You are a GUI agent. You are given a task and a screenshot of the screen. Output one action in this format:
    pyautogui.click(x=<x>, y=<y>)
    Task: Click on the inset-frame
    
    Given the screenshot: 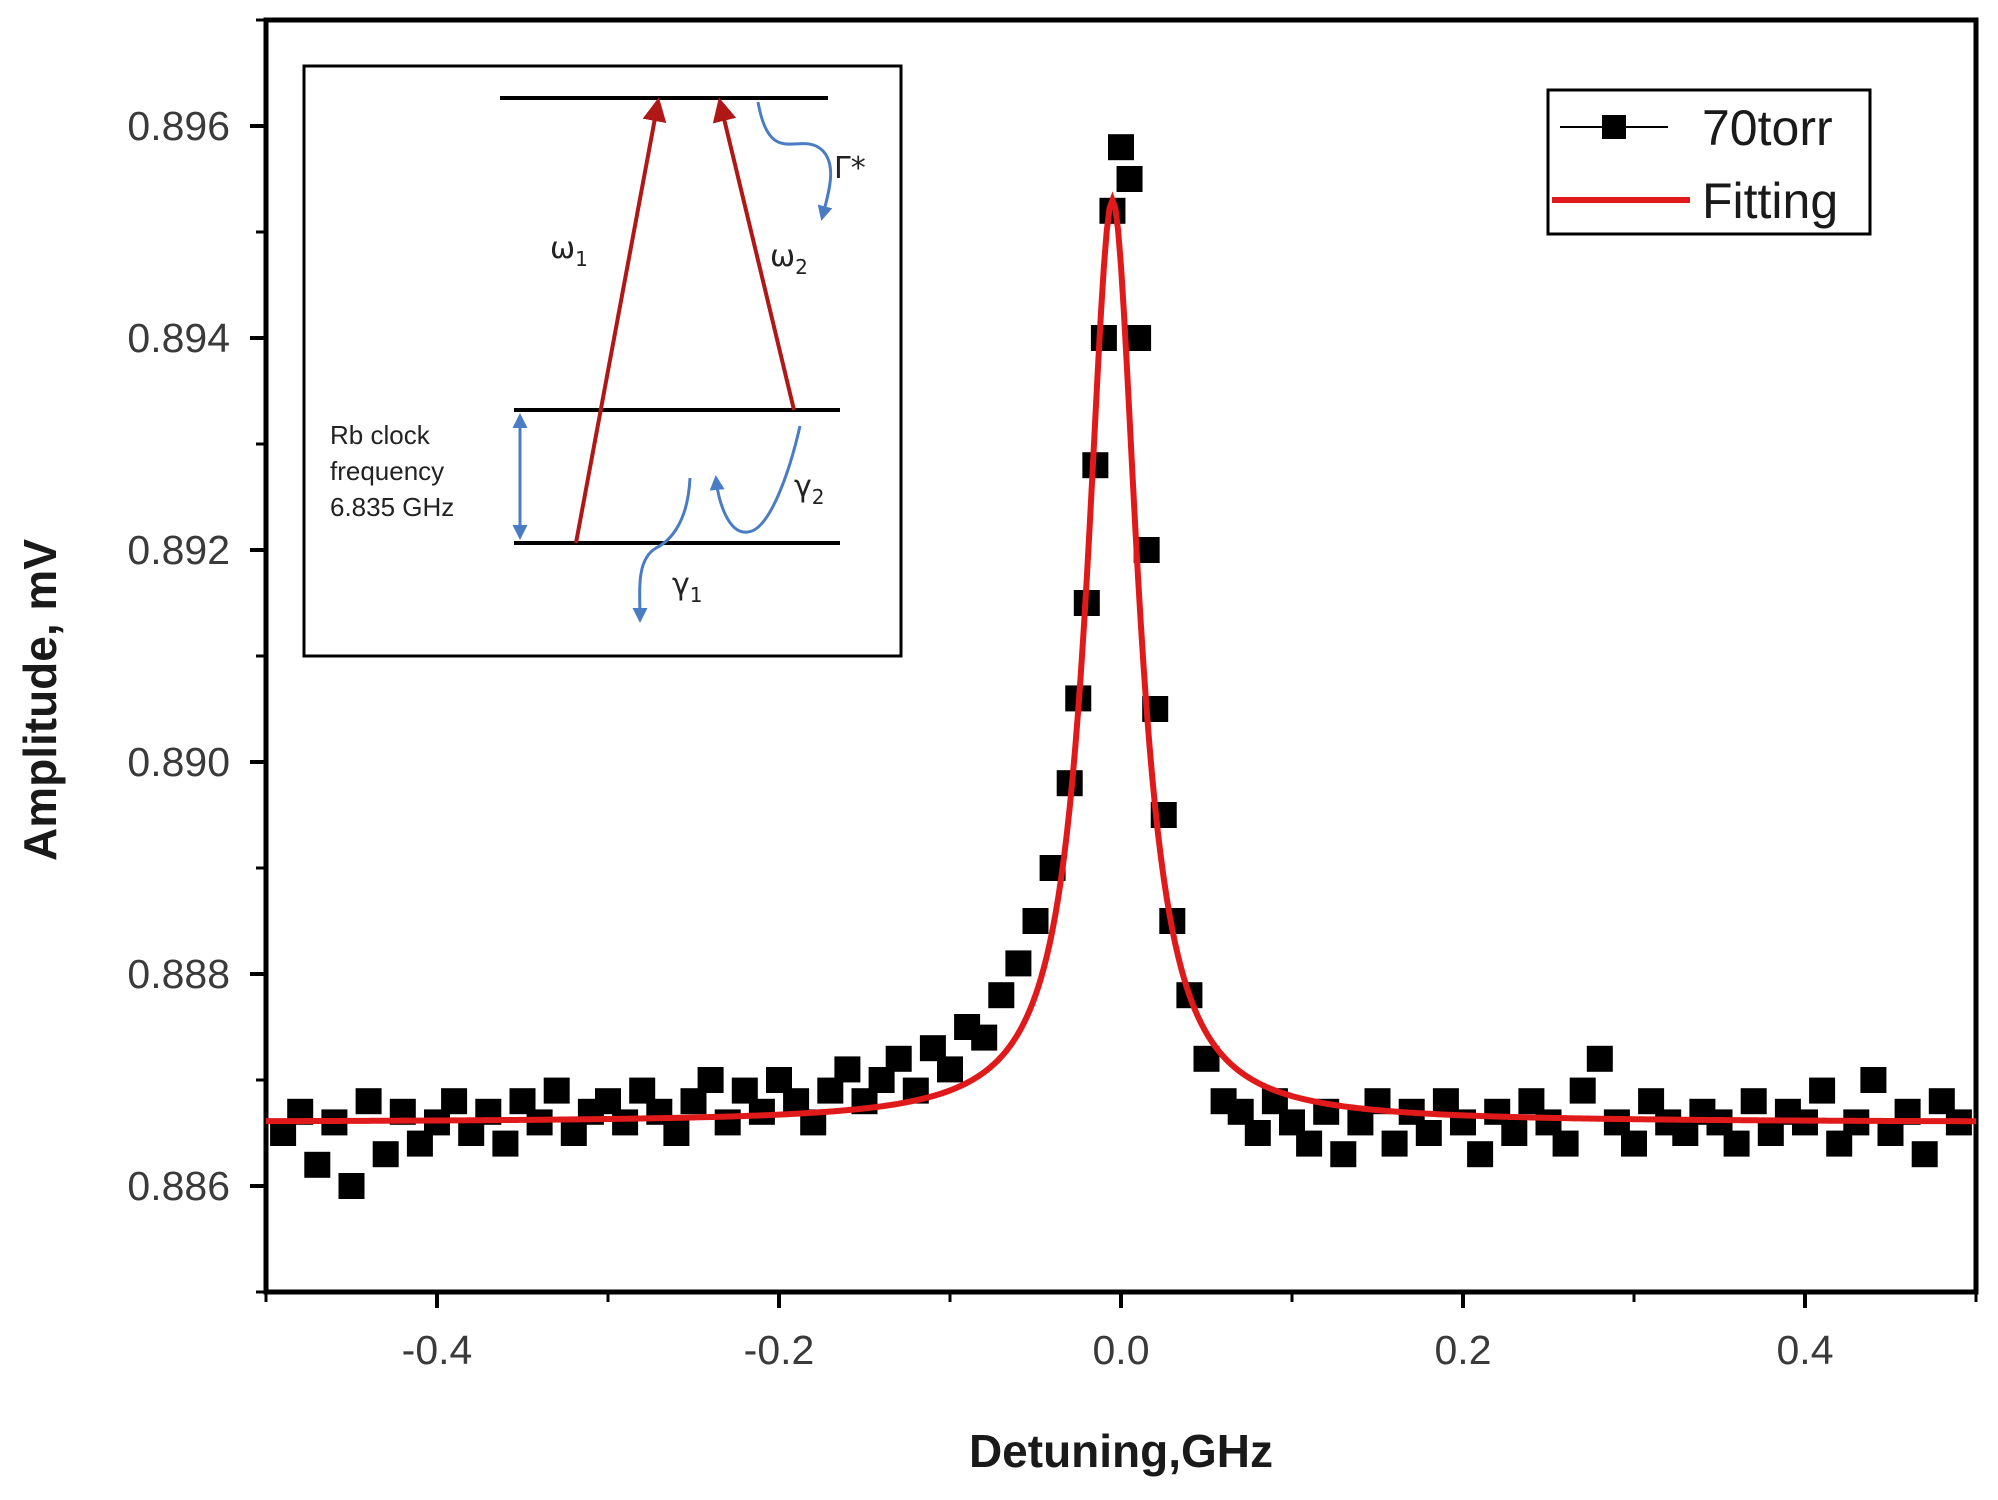 What is the action you would take?
    pyautogui.click(x=602, y=361)
    